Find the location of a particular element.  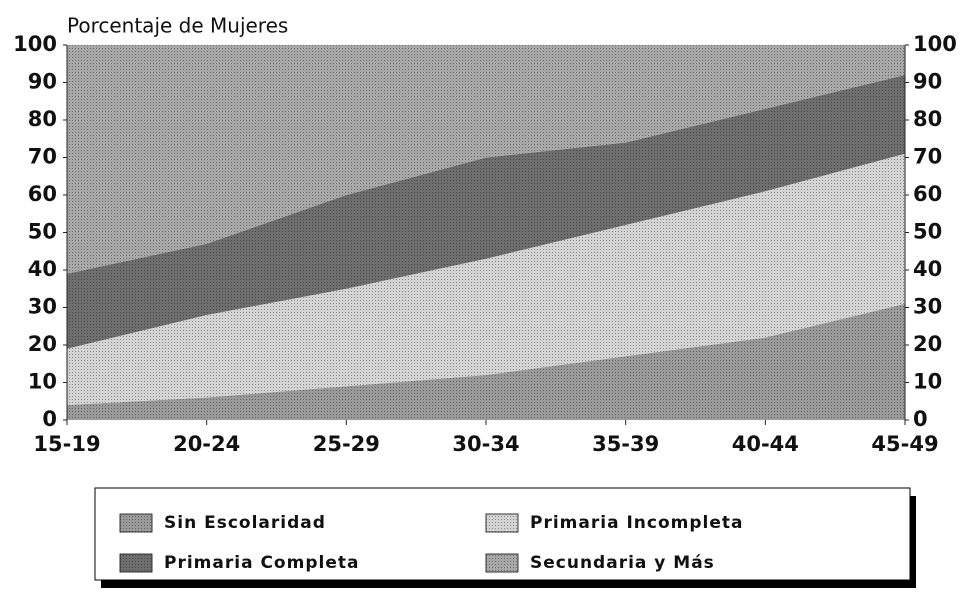

legend-label: Primaria Incompleta is located at coordinates (636, 523).